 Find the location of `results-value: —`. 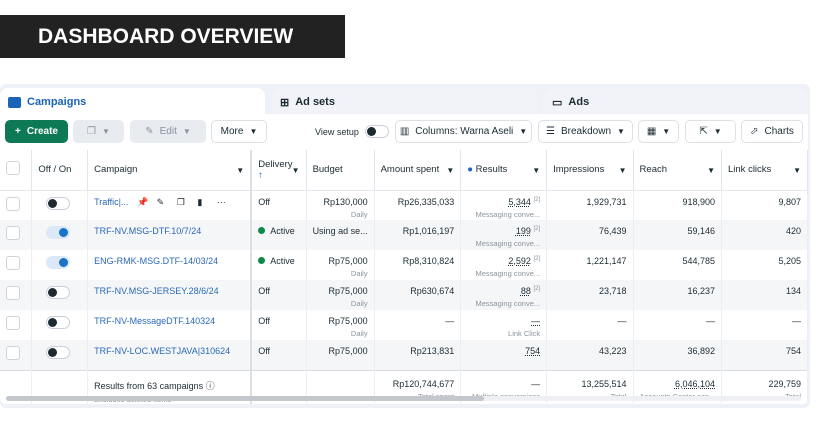

results-value: — is located at coordinates (536, 321).